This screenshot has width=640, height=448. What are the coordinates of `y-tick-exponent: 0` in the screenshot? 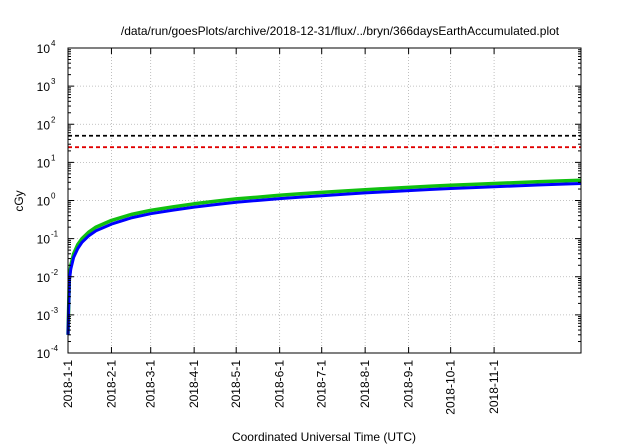 It's located at (53, 196).